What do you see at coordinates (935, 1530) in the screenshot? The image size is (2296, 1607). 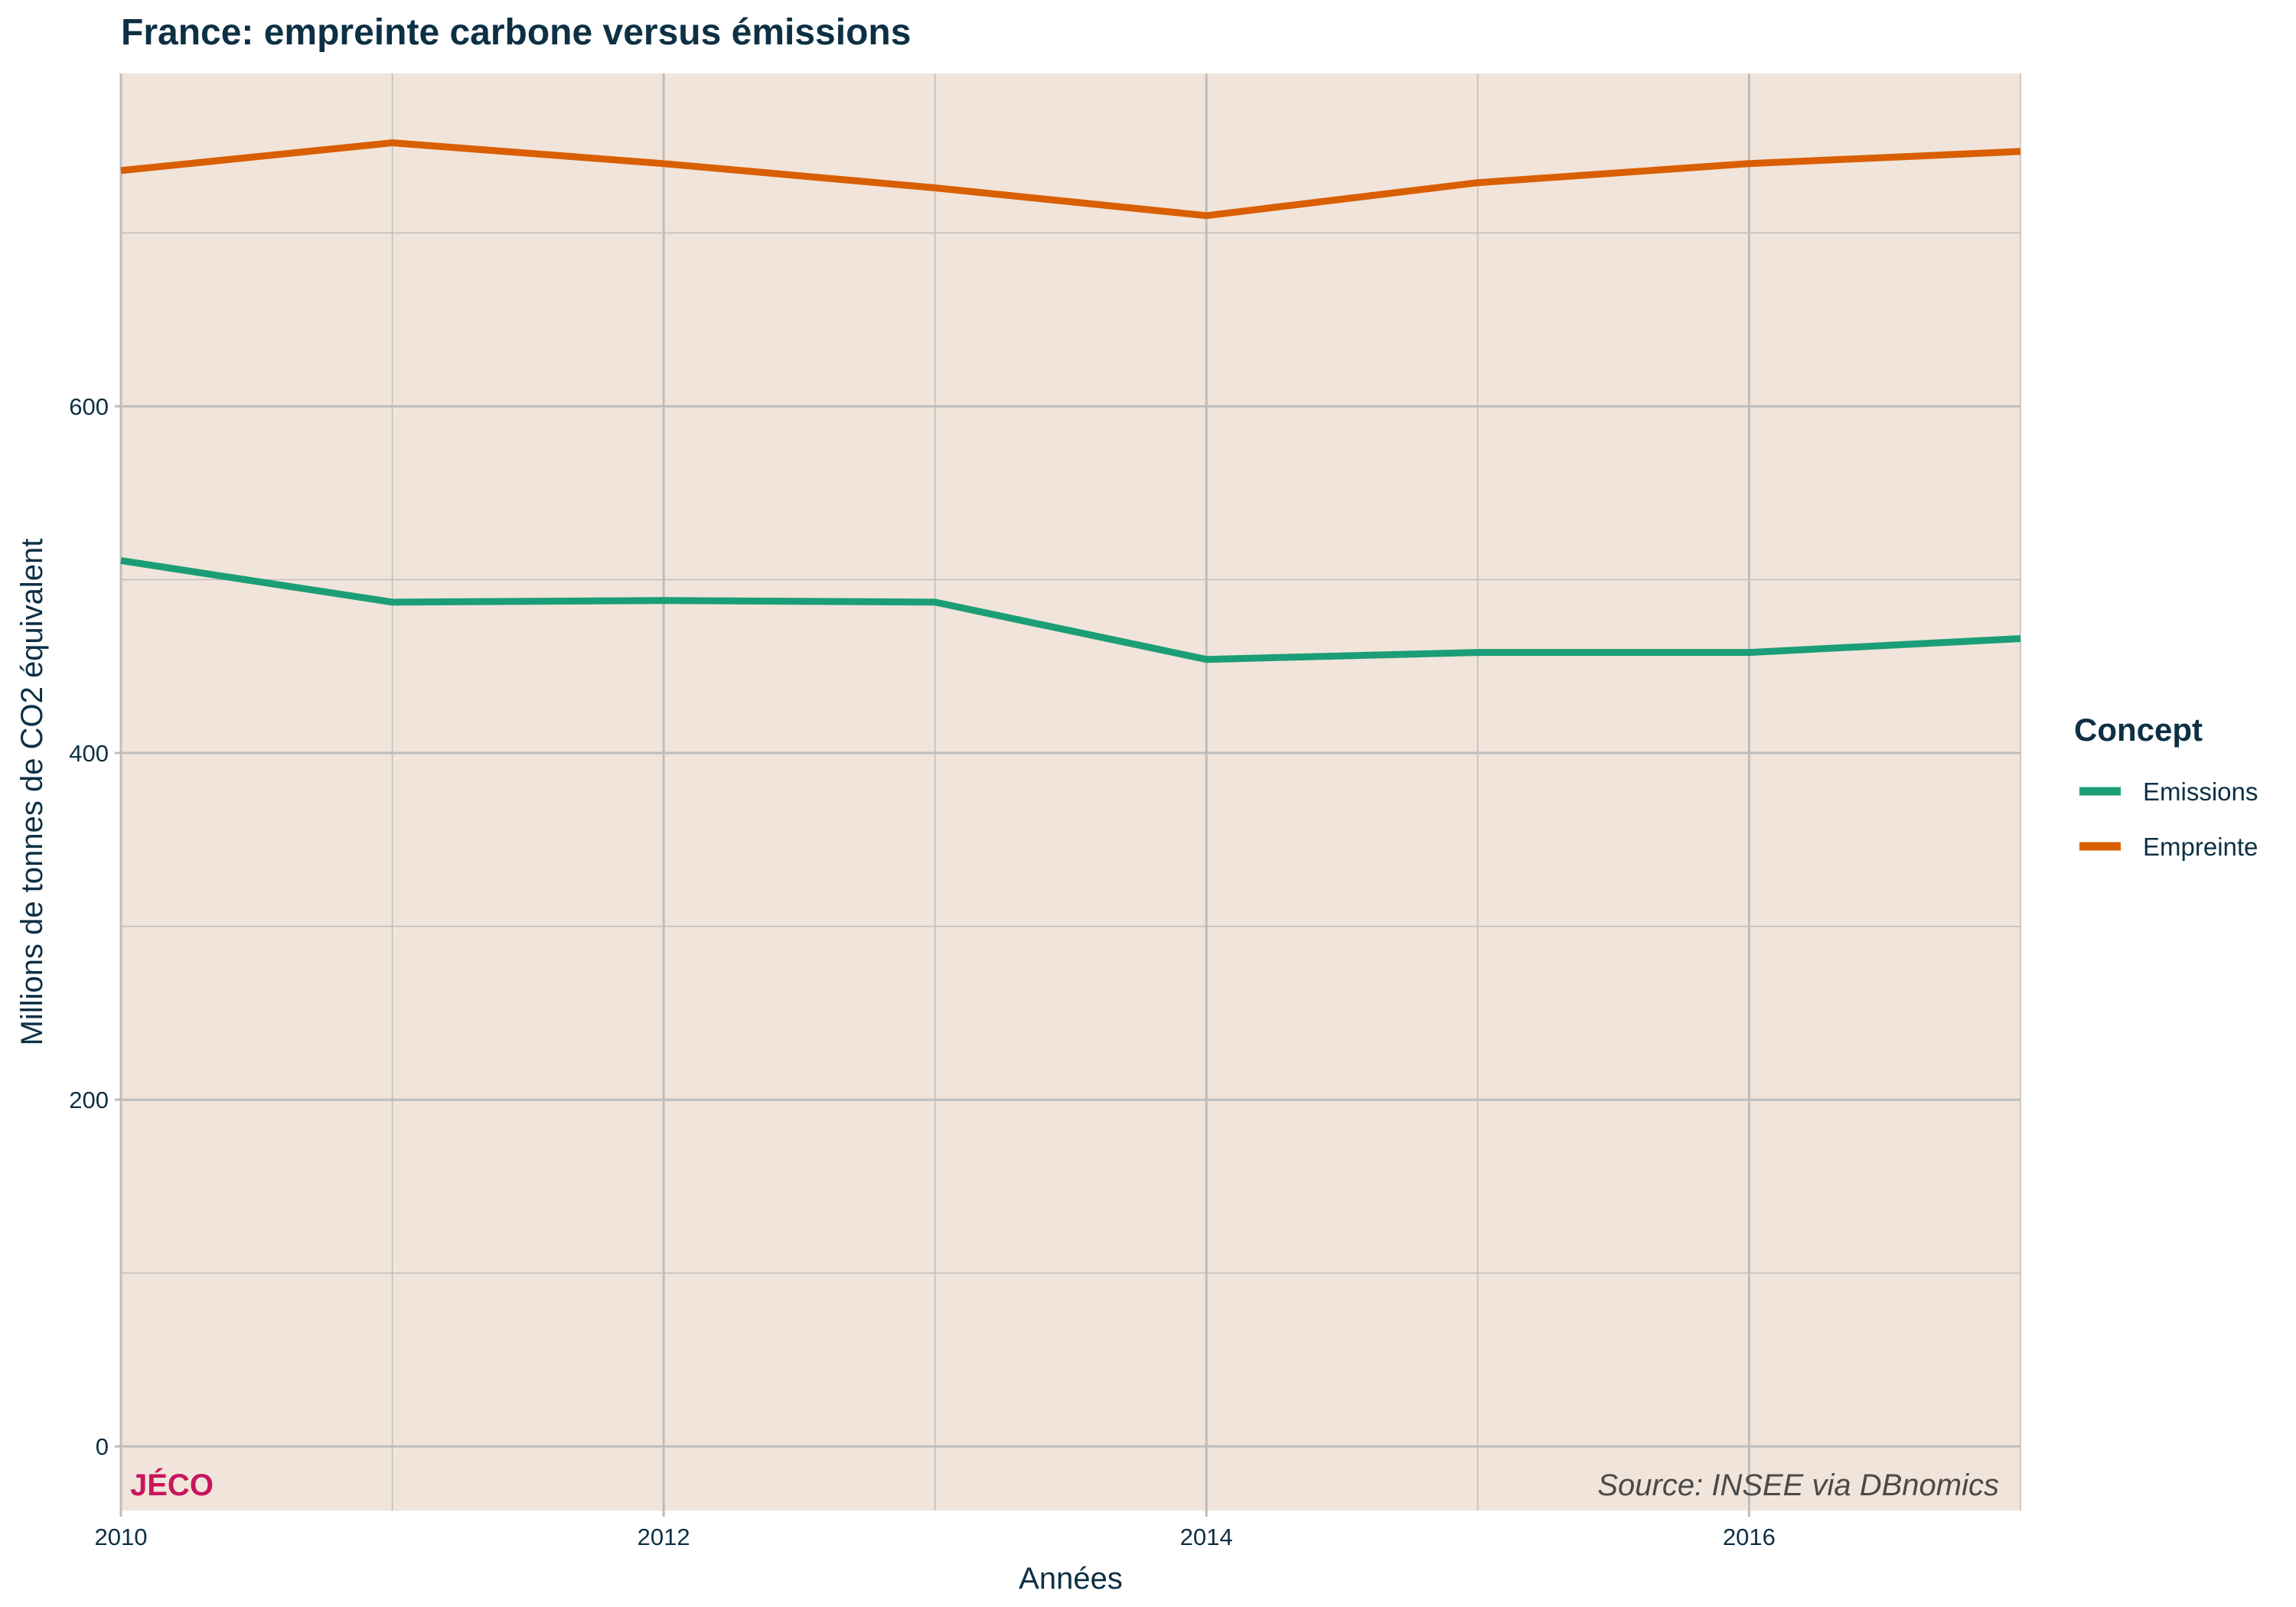 I see `x-axis-ticks: 2010 2012 2014 2016` at bounding box center [935, 1530].